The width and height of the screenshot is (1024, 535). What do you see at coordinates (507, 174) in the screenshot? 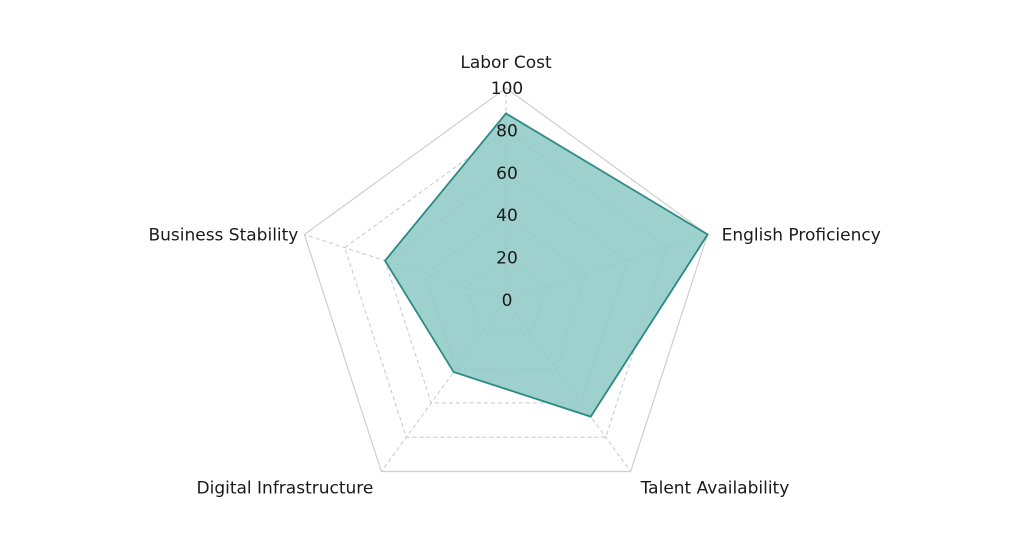
I see `radial-tick-label: 60` at bounding box center [507, 174].